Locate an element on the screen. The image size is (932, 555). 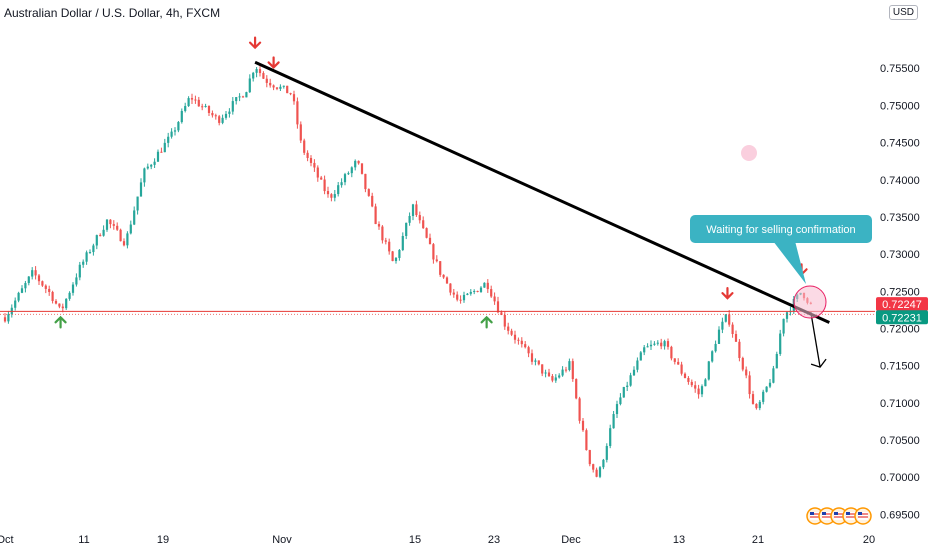
callout-layer: Waiting for selling confirmation is located at coordinates (781, 232).